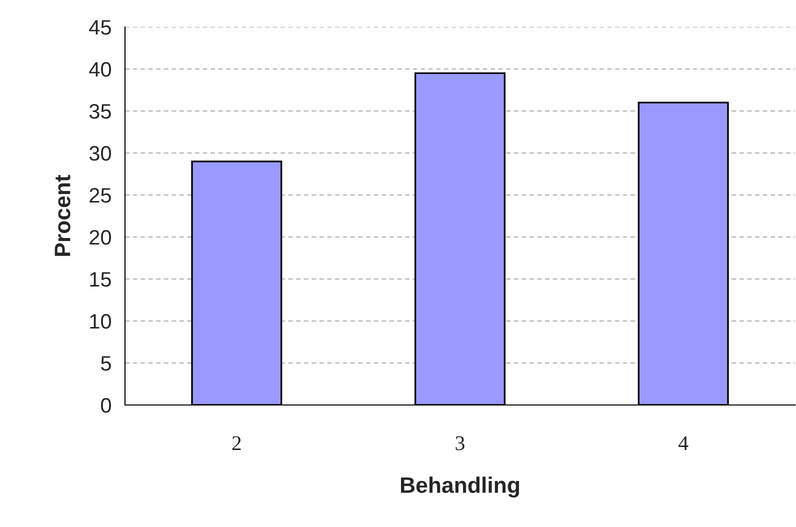 Image resolution: width=796 pixels, height=527 pixels. I want to click on x-tick-label: 2, so click(236, 443).